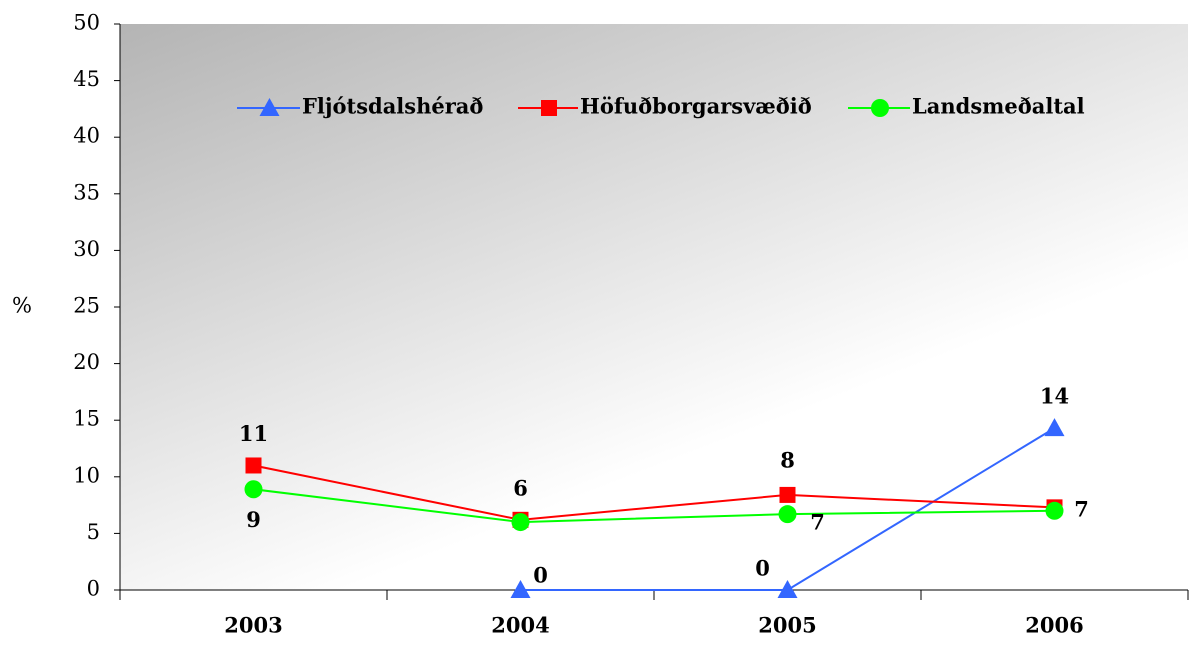 The width and height of the screenshot is (1192, 645). Describe the element at coordinates (86, 419) in the screenshot. I see `y-tick-label: 15` at that location.